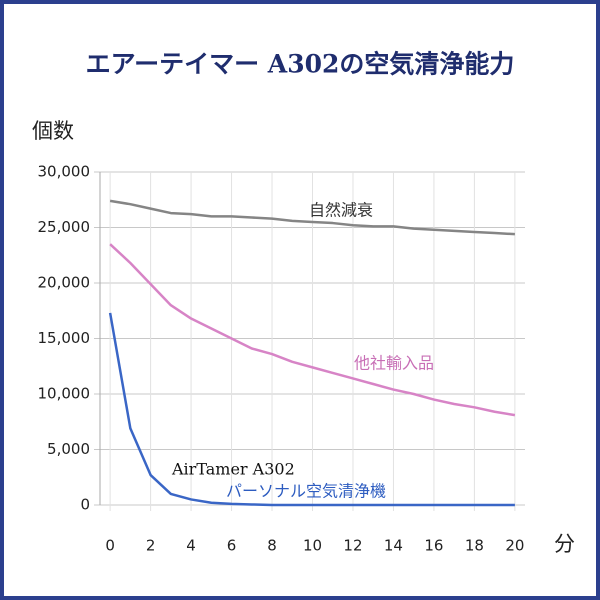  Describe the element at coordinates (64, 283) in the screenshot. I see `y-tick-label: 20,000` at that location.